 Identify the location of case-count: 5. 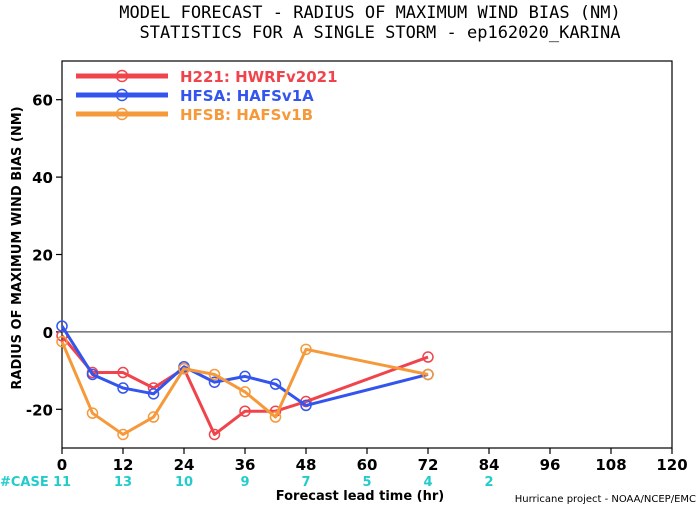
(366, 482).